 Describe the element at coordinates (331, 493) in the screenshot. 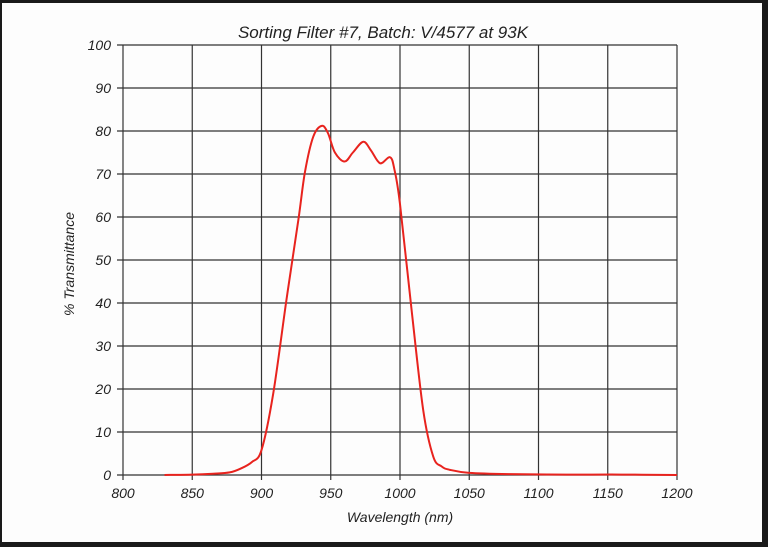

I see `x-tick-label: 950` at that location.